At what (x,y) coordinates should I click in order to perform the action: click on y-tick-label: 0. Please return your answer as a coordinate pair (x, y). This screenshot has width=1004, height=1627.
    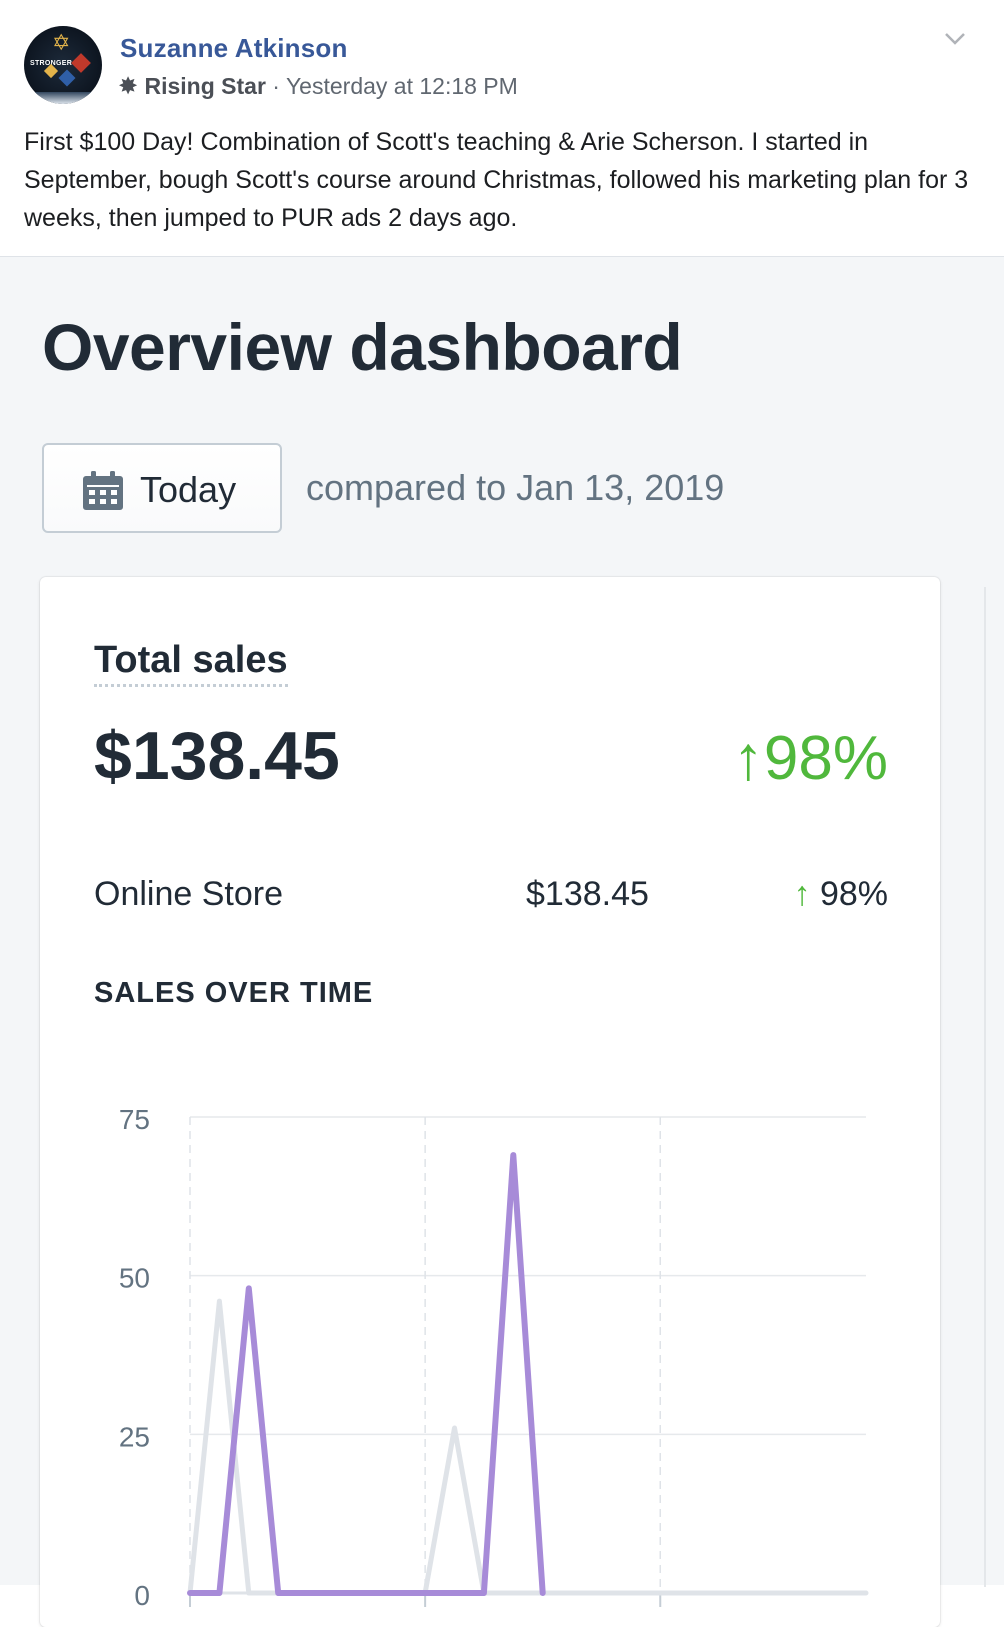
    Looking at the image, I should click on (142, 1595).